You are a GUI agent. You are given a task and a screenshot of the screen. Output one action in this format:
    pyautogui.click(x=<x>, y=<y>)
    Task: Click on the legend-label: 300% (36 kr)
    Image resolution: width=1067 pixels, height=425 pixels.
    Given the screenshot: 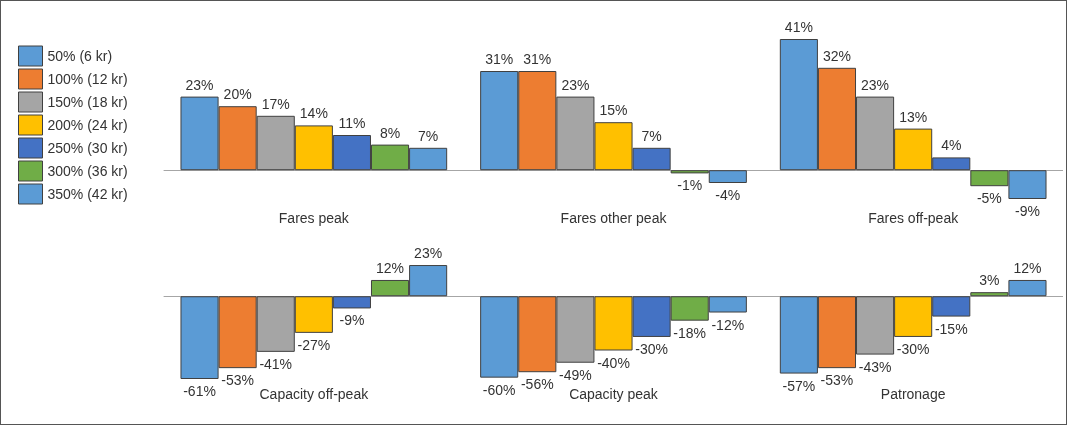 What is the action you would take?
    pyautogui.click(x=87, y=171)
    